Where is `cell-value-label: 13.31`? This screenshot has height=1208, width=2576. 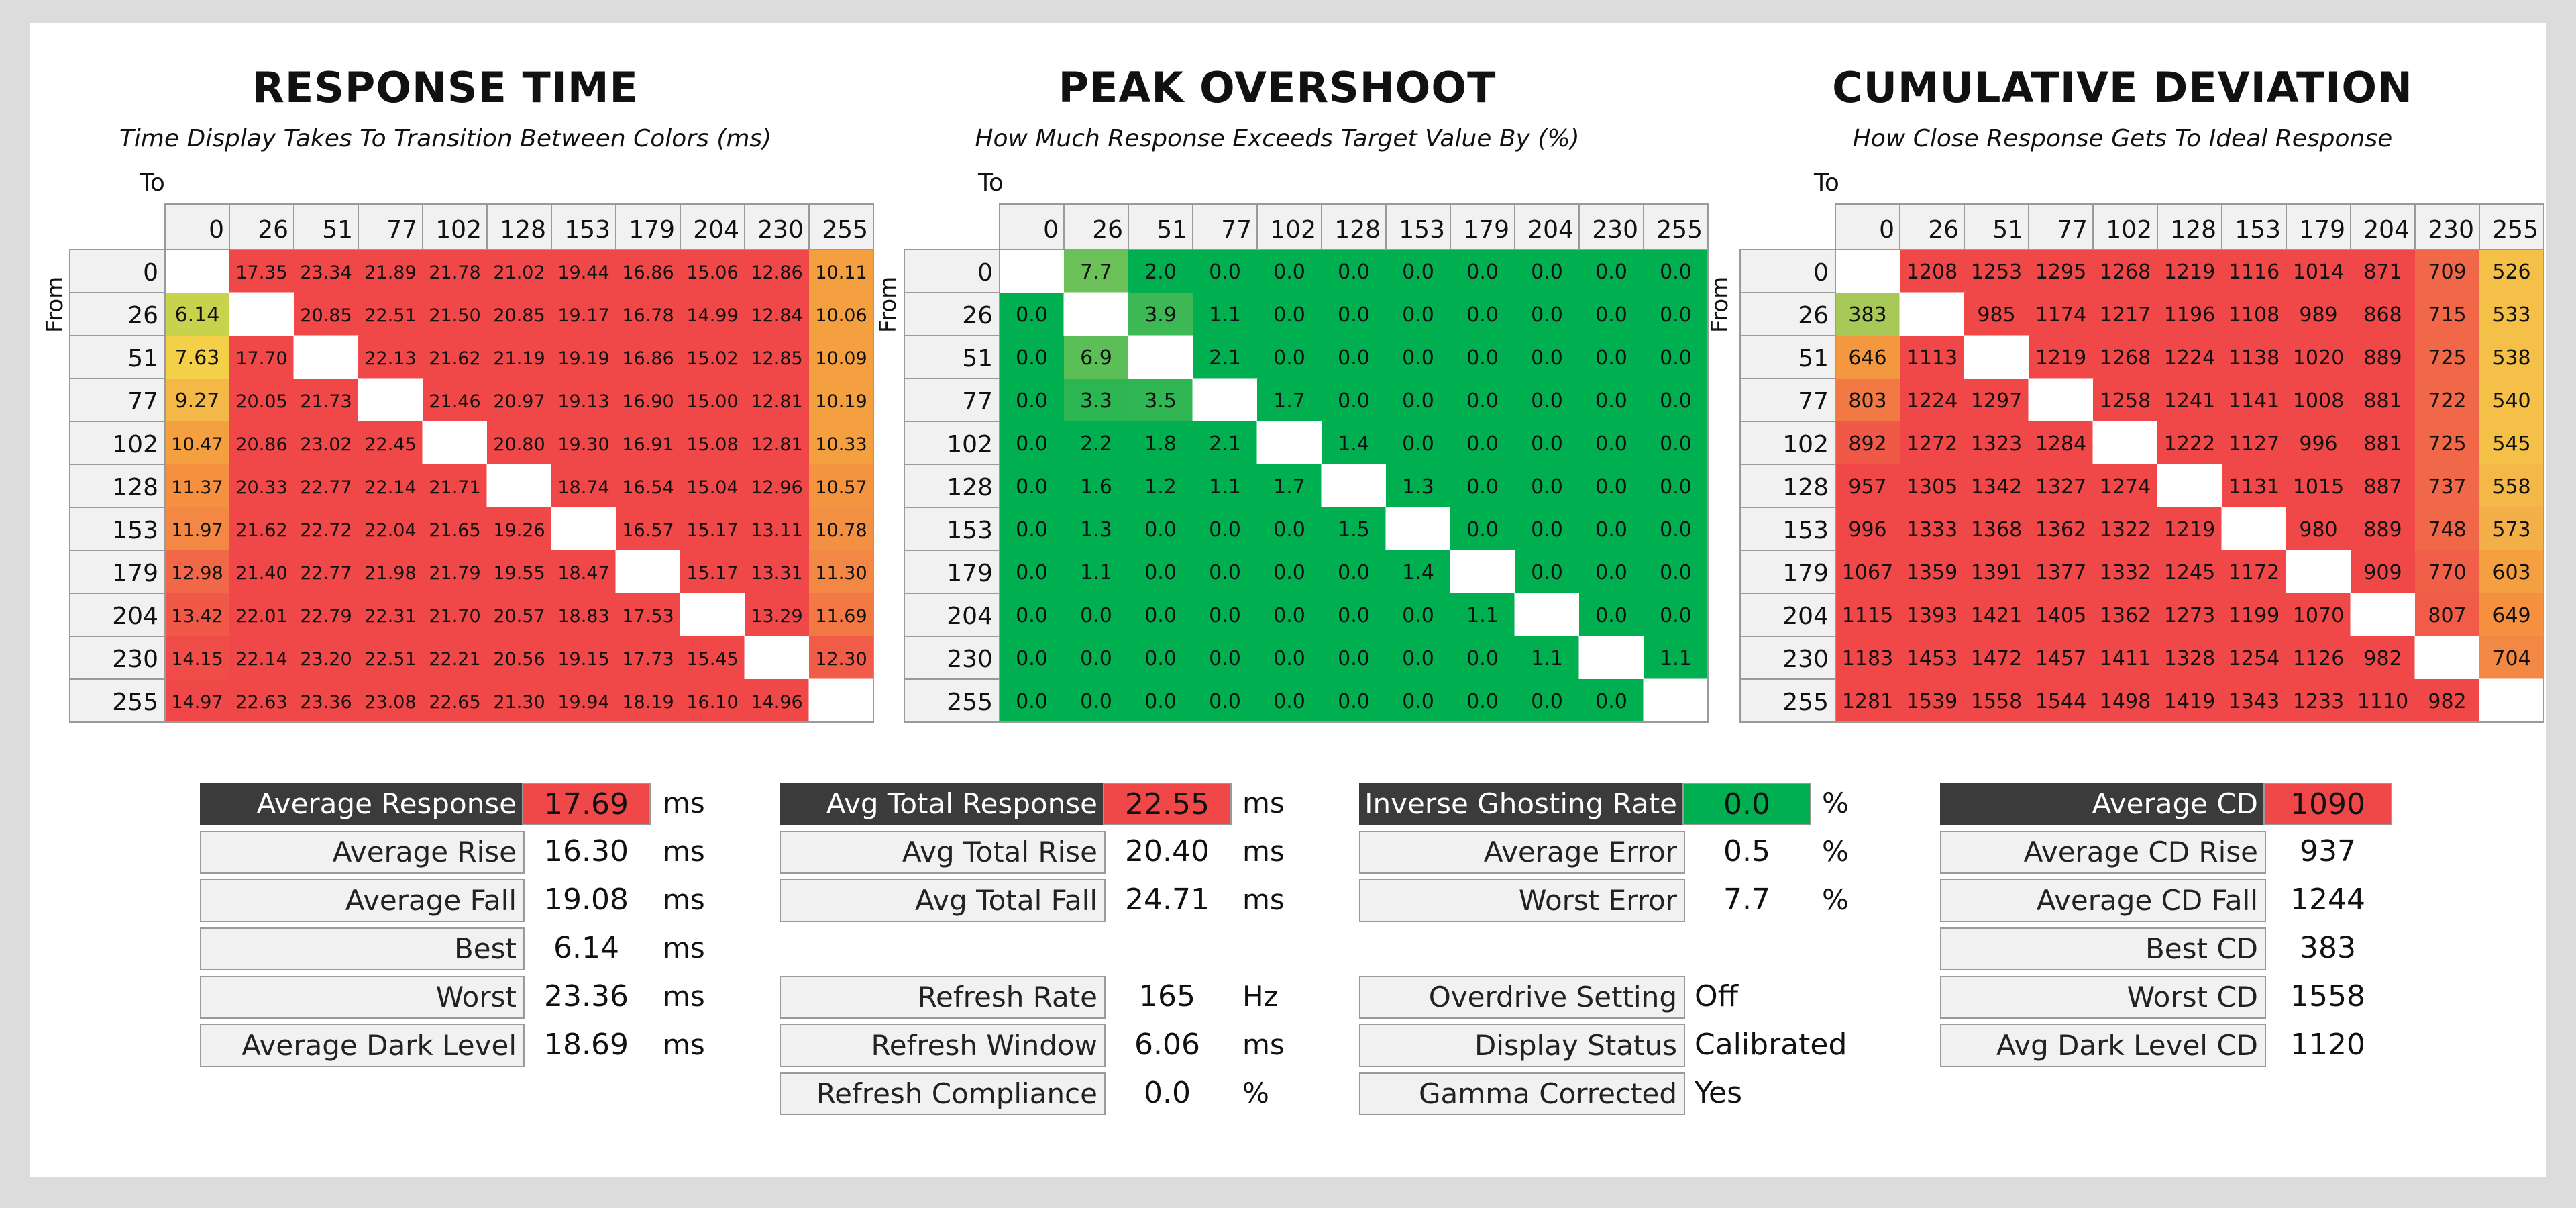 cell-value-label: 13.31 is located at coordinates (776, 573).